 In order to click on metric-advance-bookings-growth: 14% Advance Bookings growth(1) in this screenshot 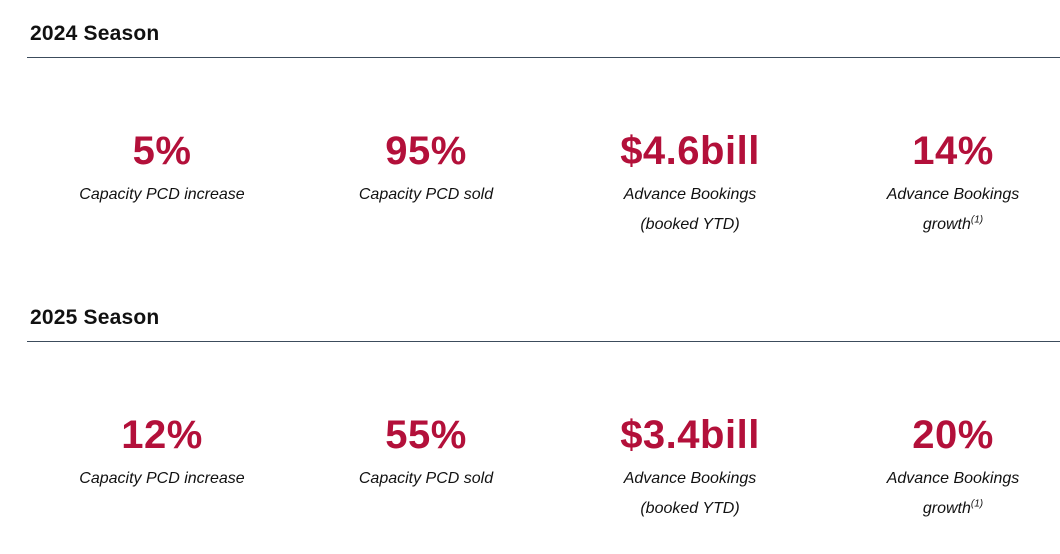, I will do `click(940, 184)`.